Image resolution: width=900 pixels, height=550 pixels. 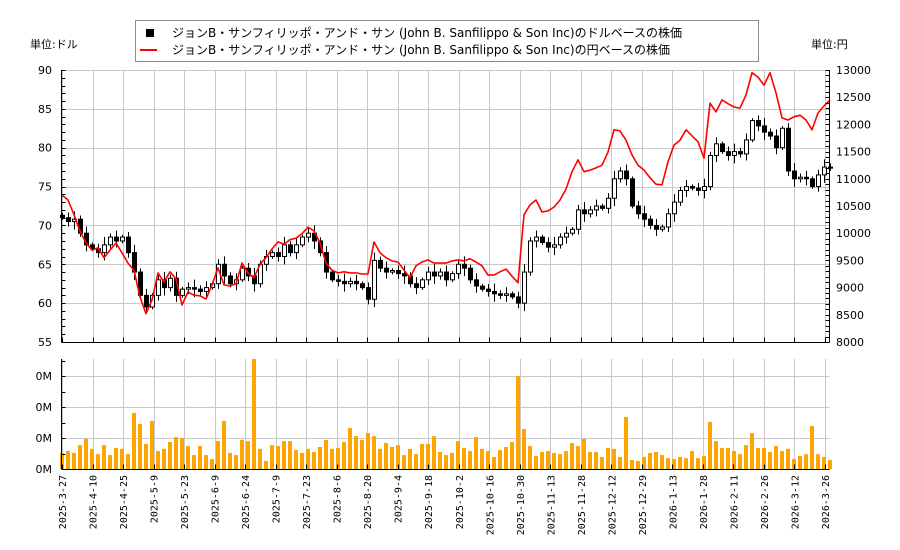 I want to click on left-y-tick-label: 90, so click(x=45, y=70).